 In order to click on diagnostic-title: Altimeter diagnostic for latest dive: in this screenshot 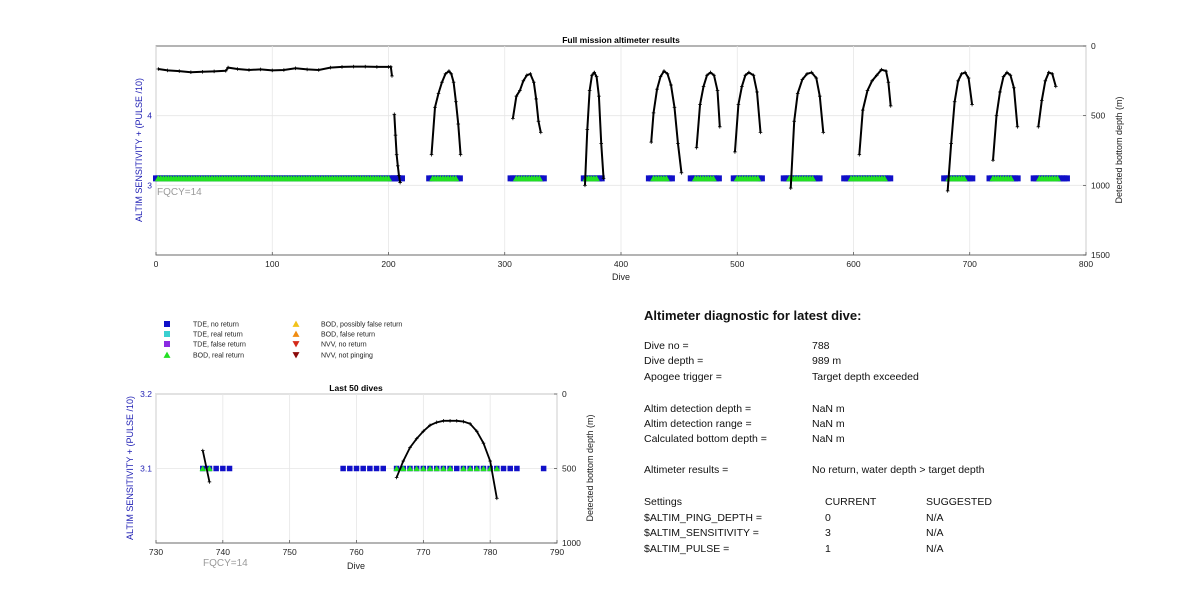, I will do `click(753, 315)`.